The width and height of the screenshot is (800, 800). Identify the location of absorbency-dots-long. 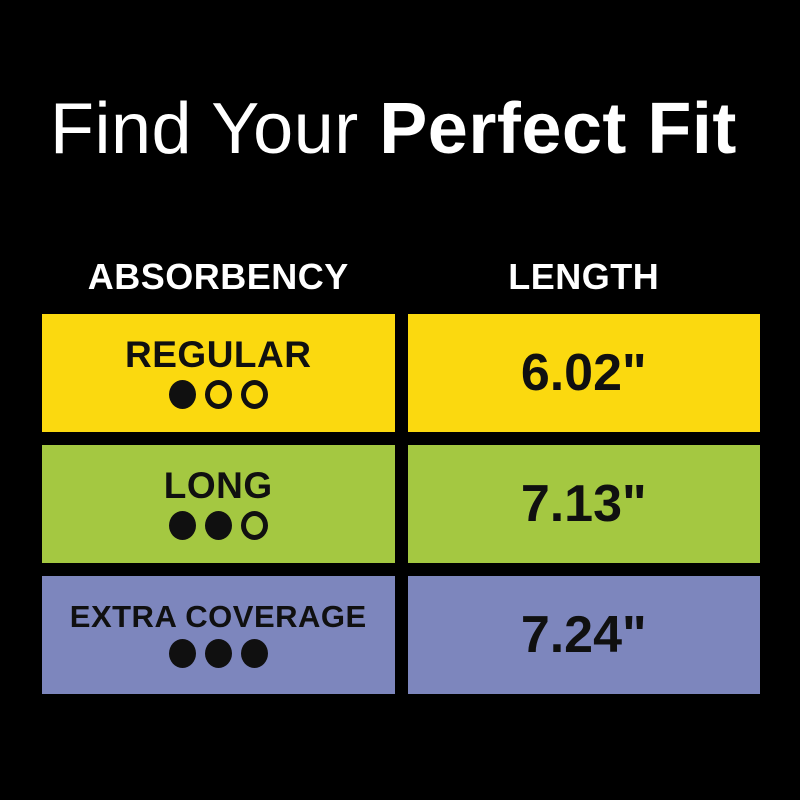
(218, 526).